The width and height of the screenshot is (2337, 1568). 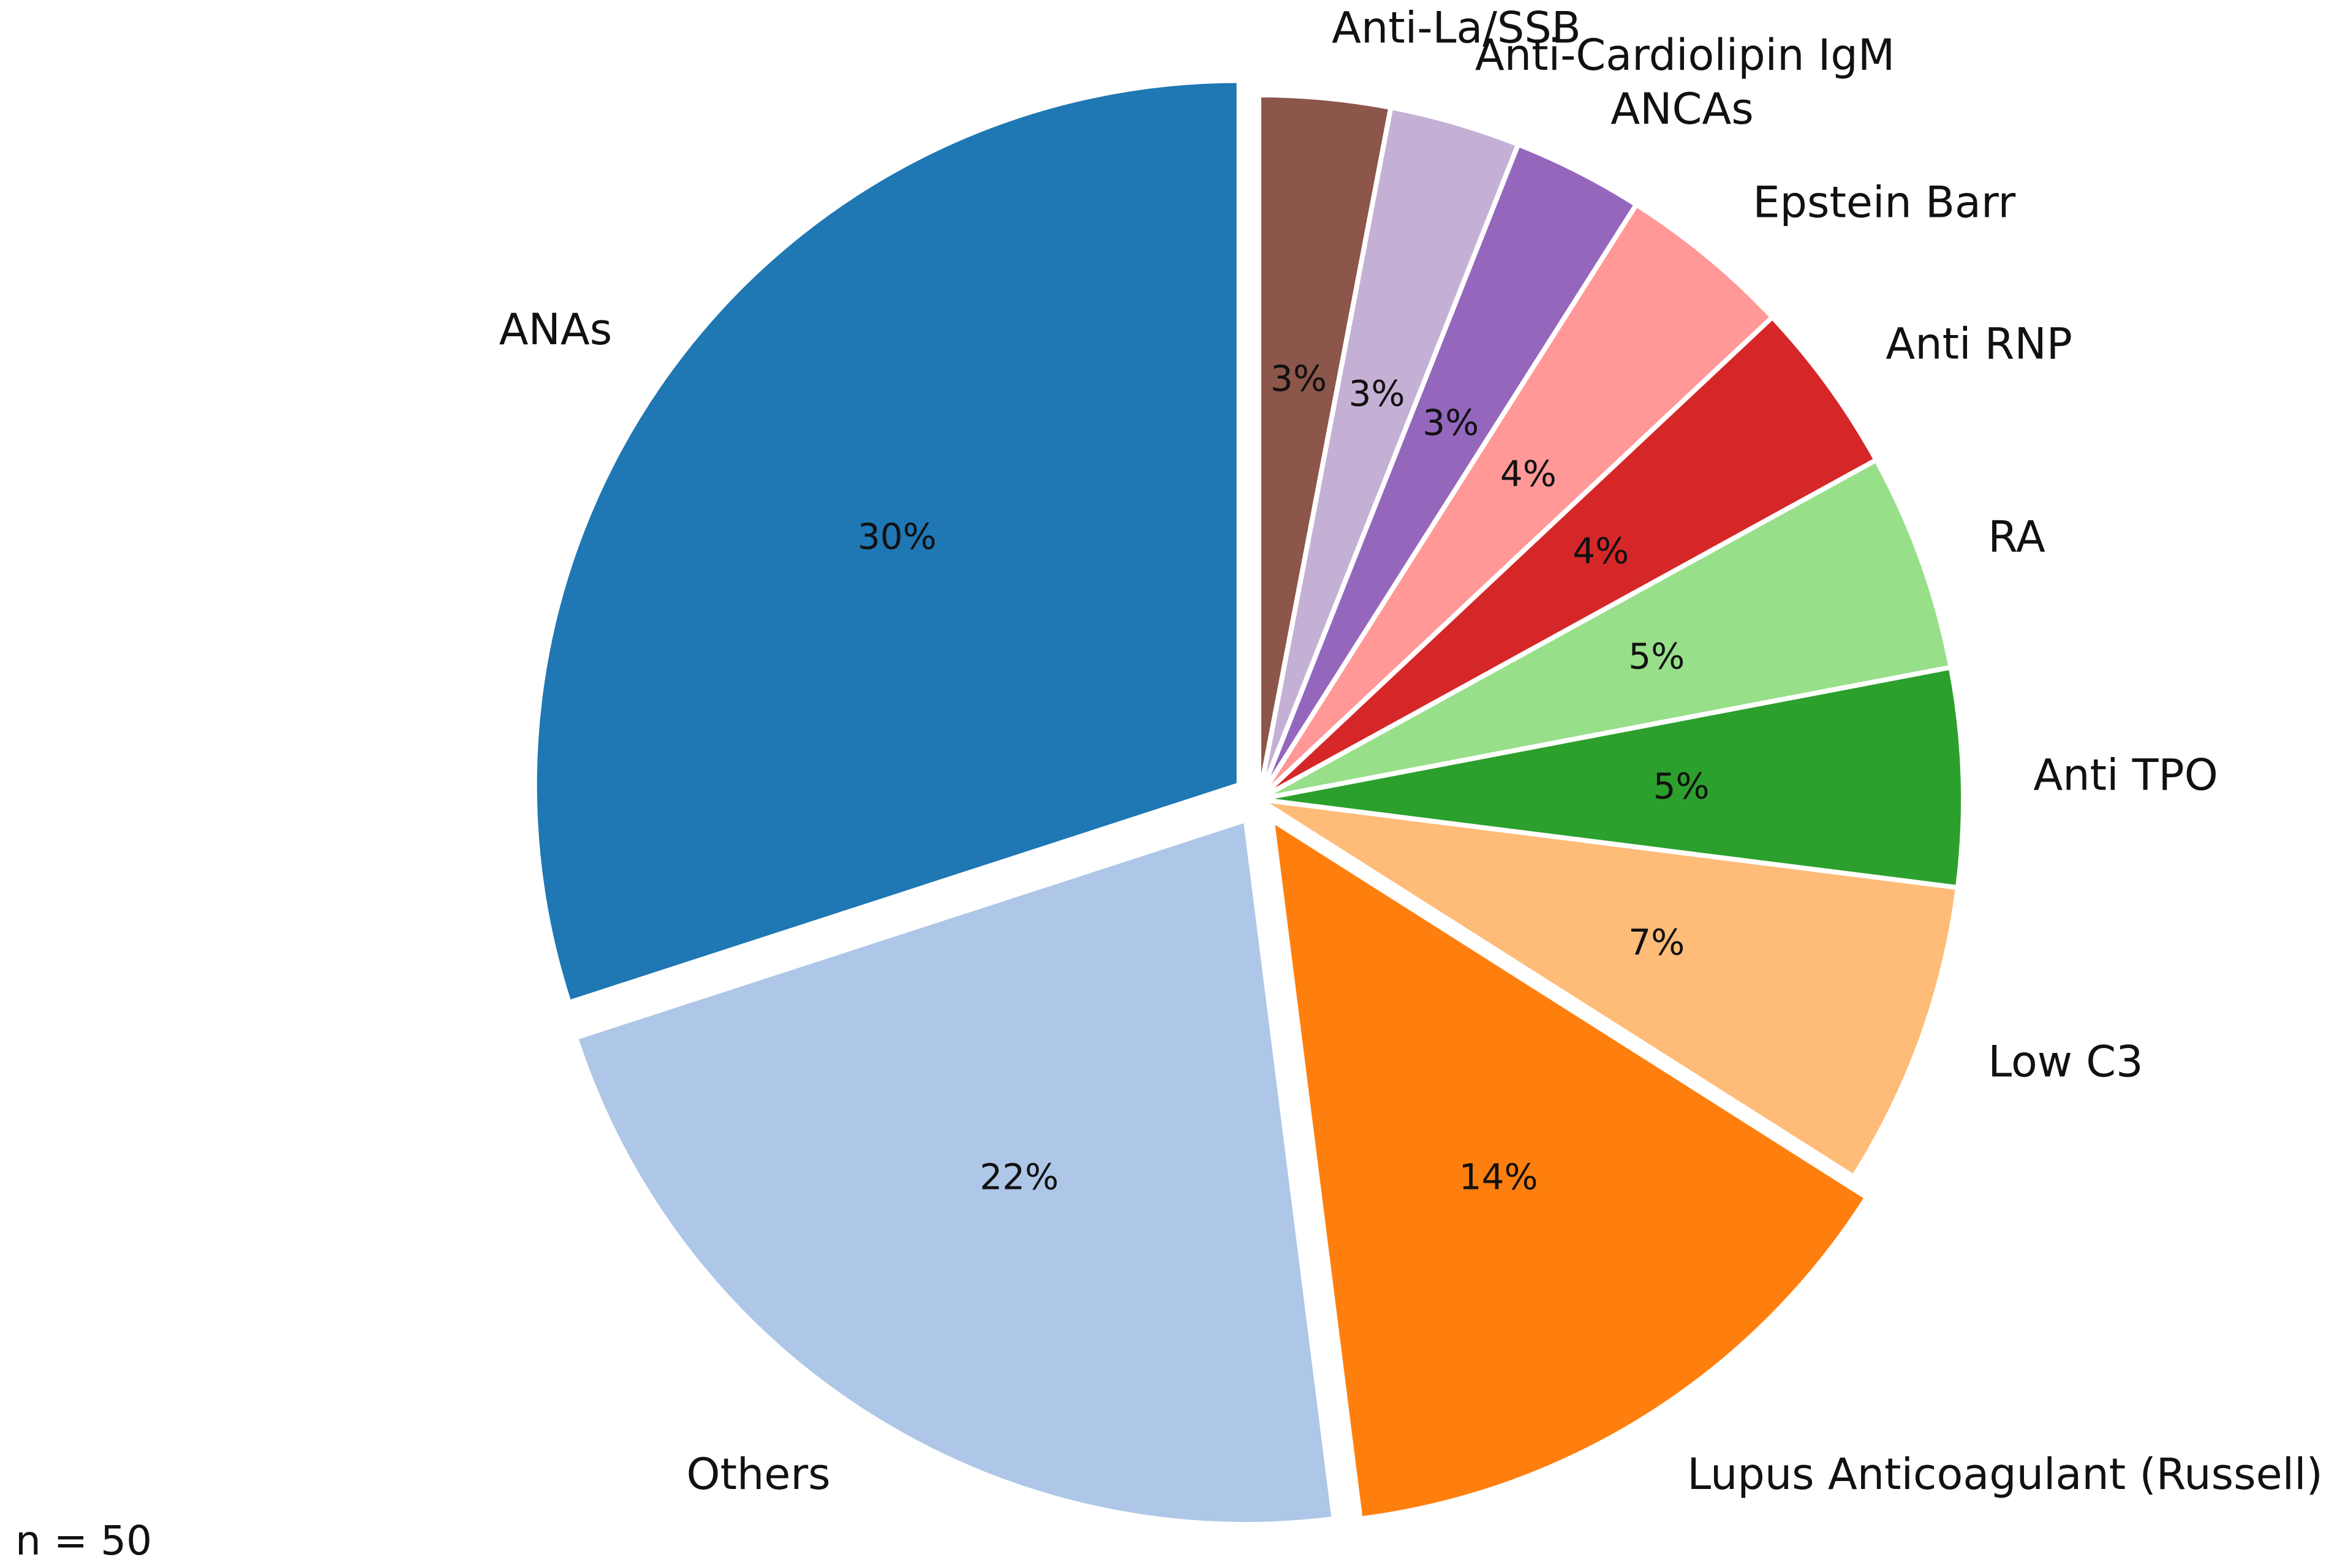 I want to click on pie-slice-low-c3, so click(x=1608, y=989).